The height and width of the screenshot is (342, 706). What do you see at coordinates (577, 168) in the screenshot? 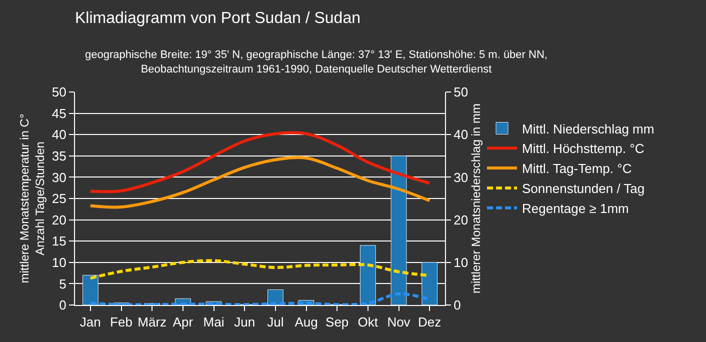
I see `legend-label: Mittl. Tag-Temp. °C` at bounding box center [577, 168].